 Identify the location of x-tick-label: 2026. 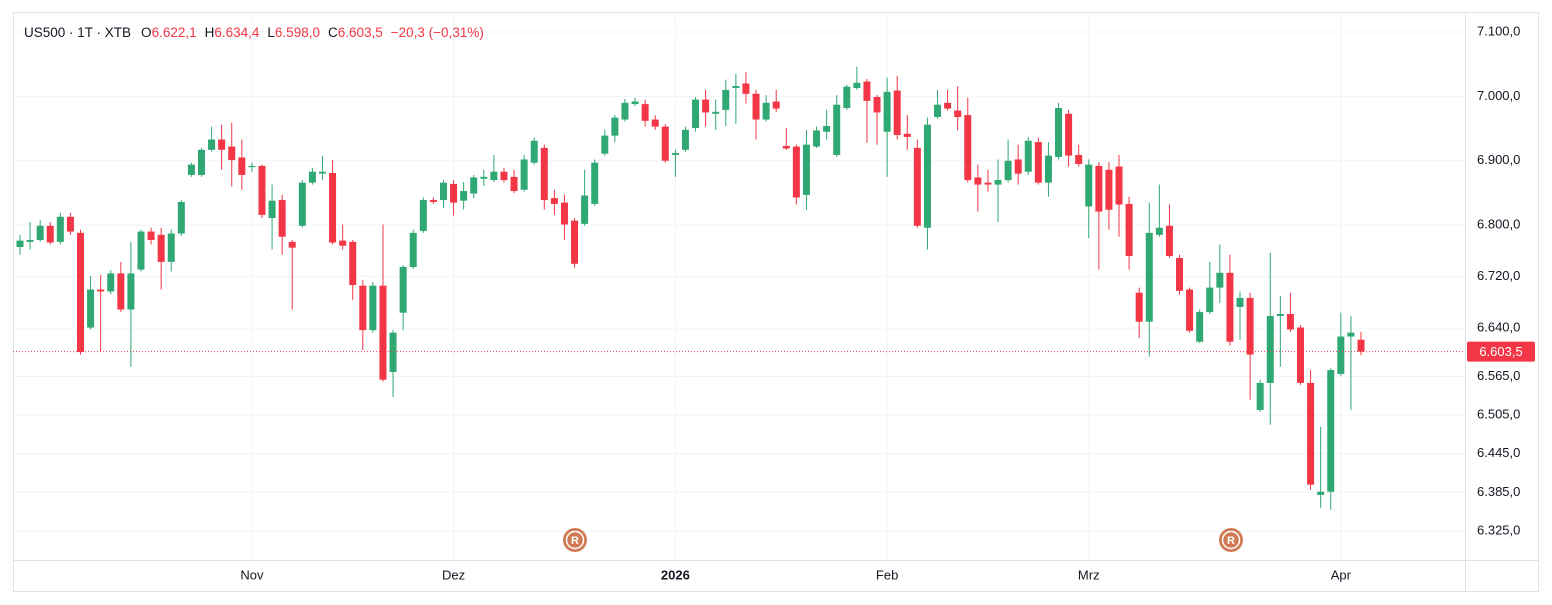
(675, 574).